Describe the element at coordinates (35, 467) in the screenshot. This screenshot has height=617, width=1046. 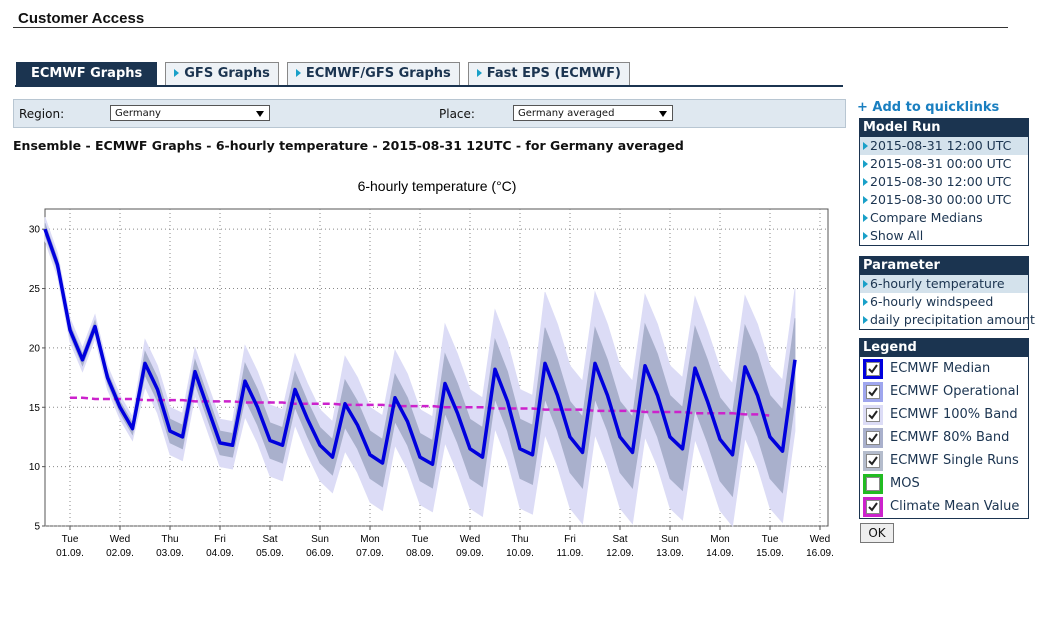
I see `y-tick-label: 10` at that location.